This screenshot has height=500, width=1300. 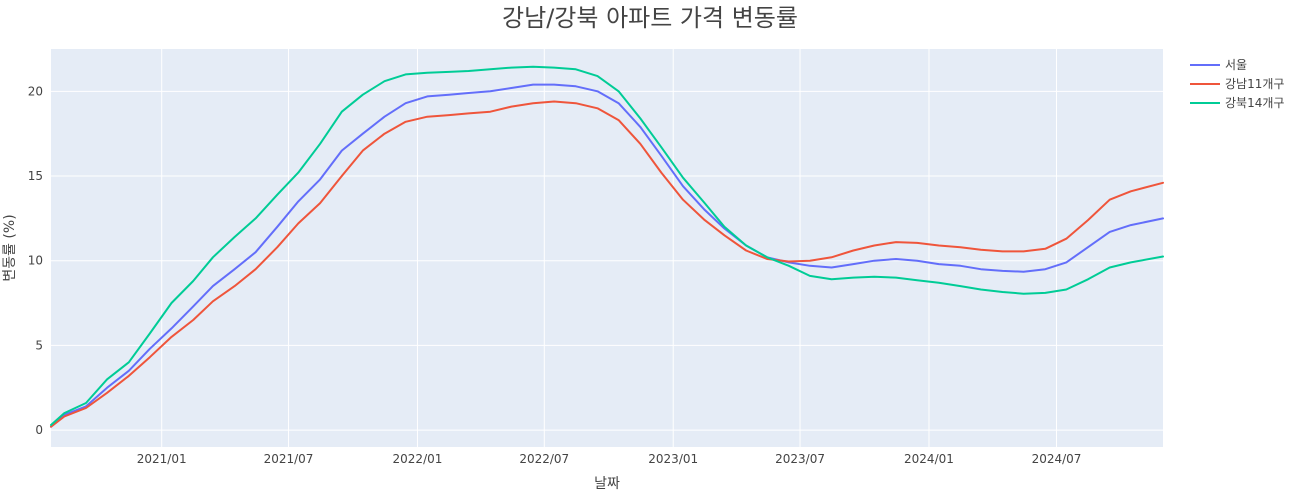 What do you see at coordinates (162, 459) in the screenshot?
I see `x-tick-label: 2021/01` at bounding box center [162, 459].